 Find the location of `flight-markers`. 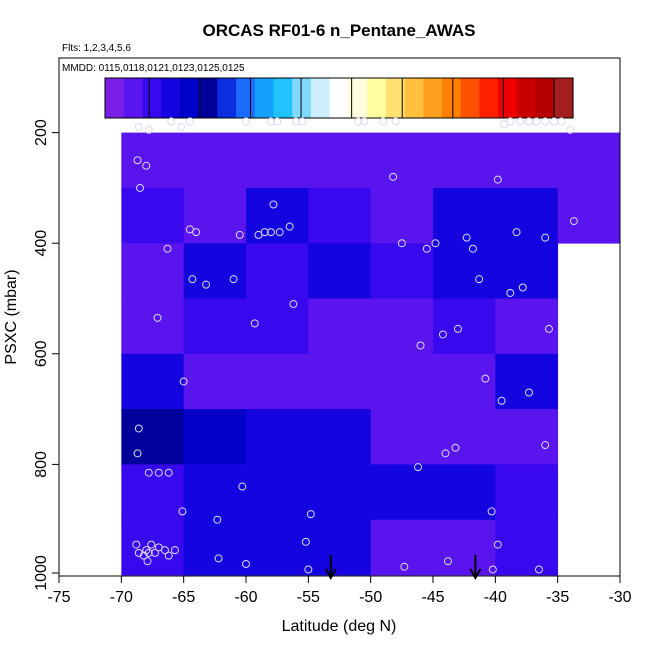

flight-markers is located at coordinates (403, 568).